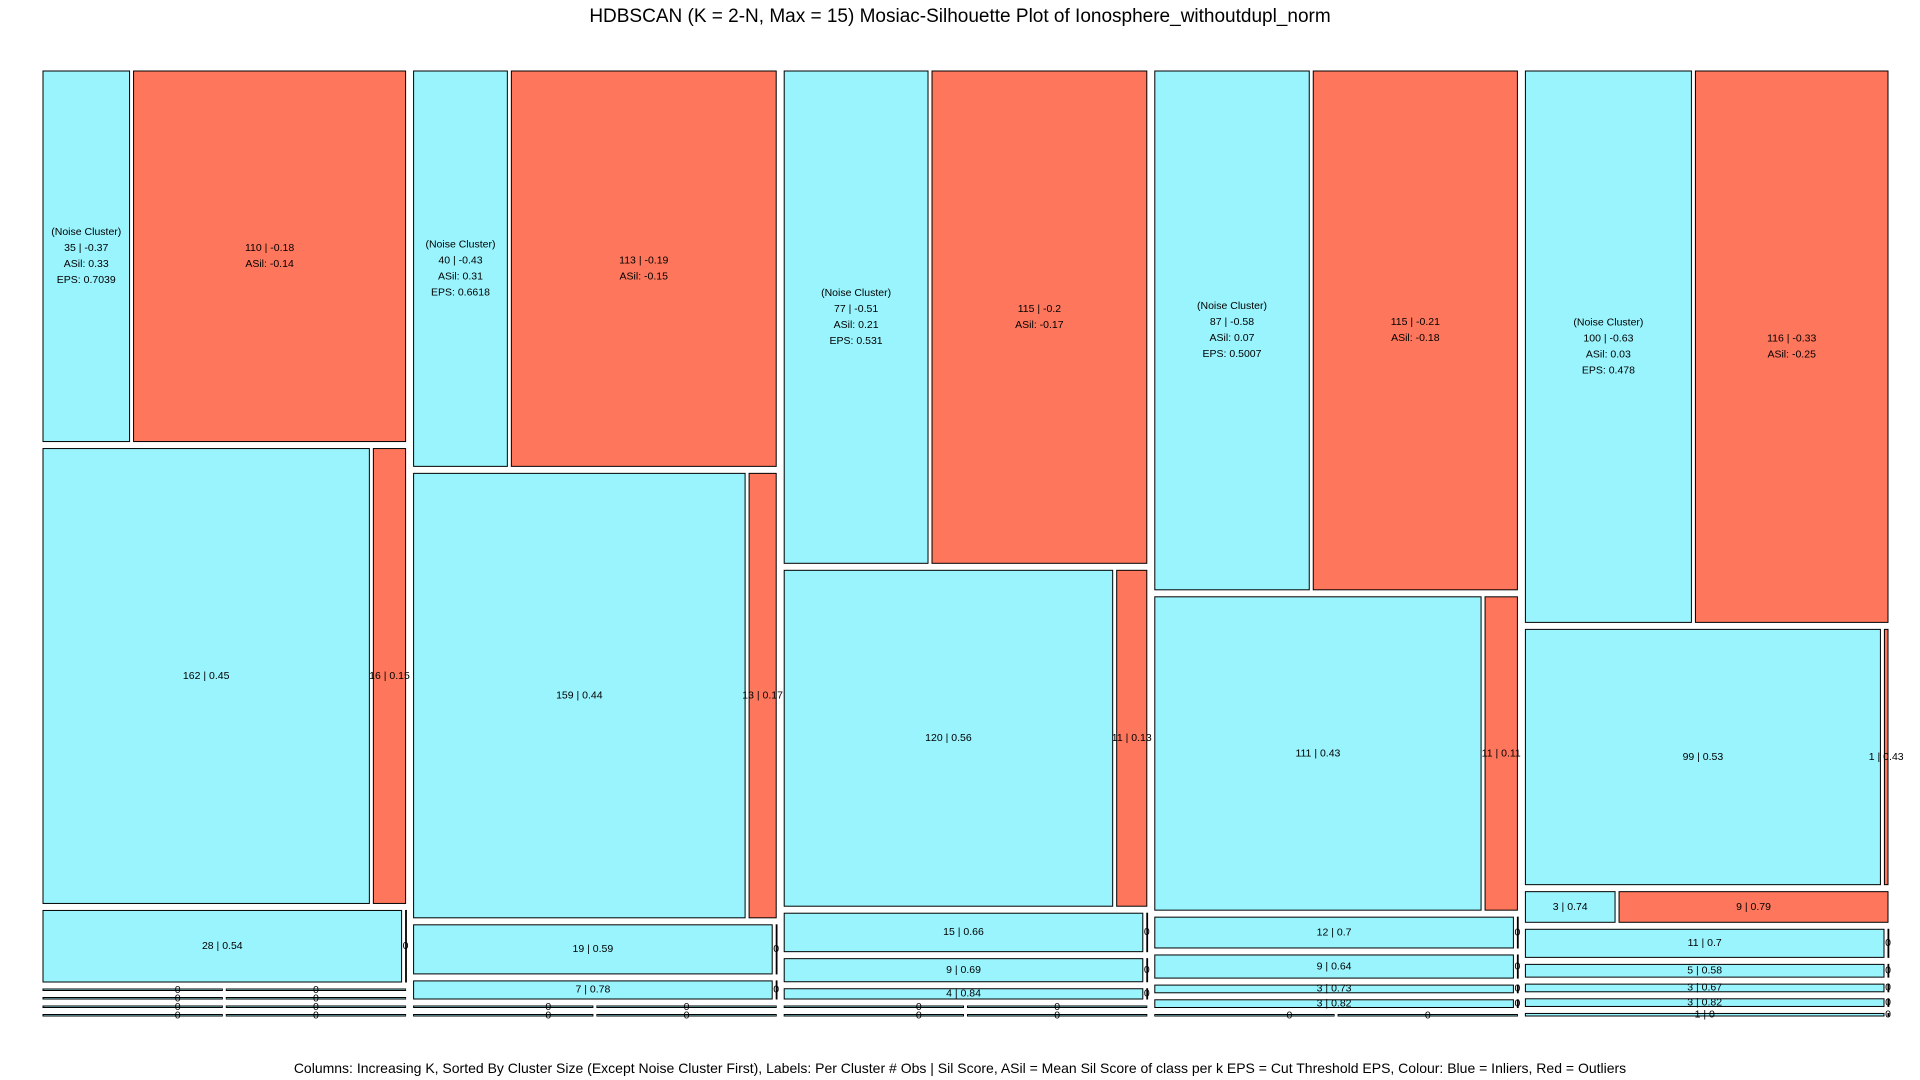 This screenshot has width=1920, height=1080. Describe the element at coordinates (460, 260) in the screenshot. I see `noise-cluster-label: 40 | -0.43` at that location.